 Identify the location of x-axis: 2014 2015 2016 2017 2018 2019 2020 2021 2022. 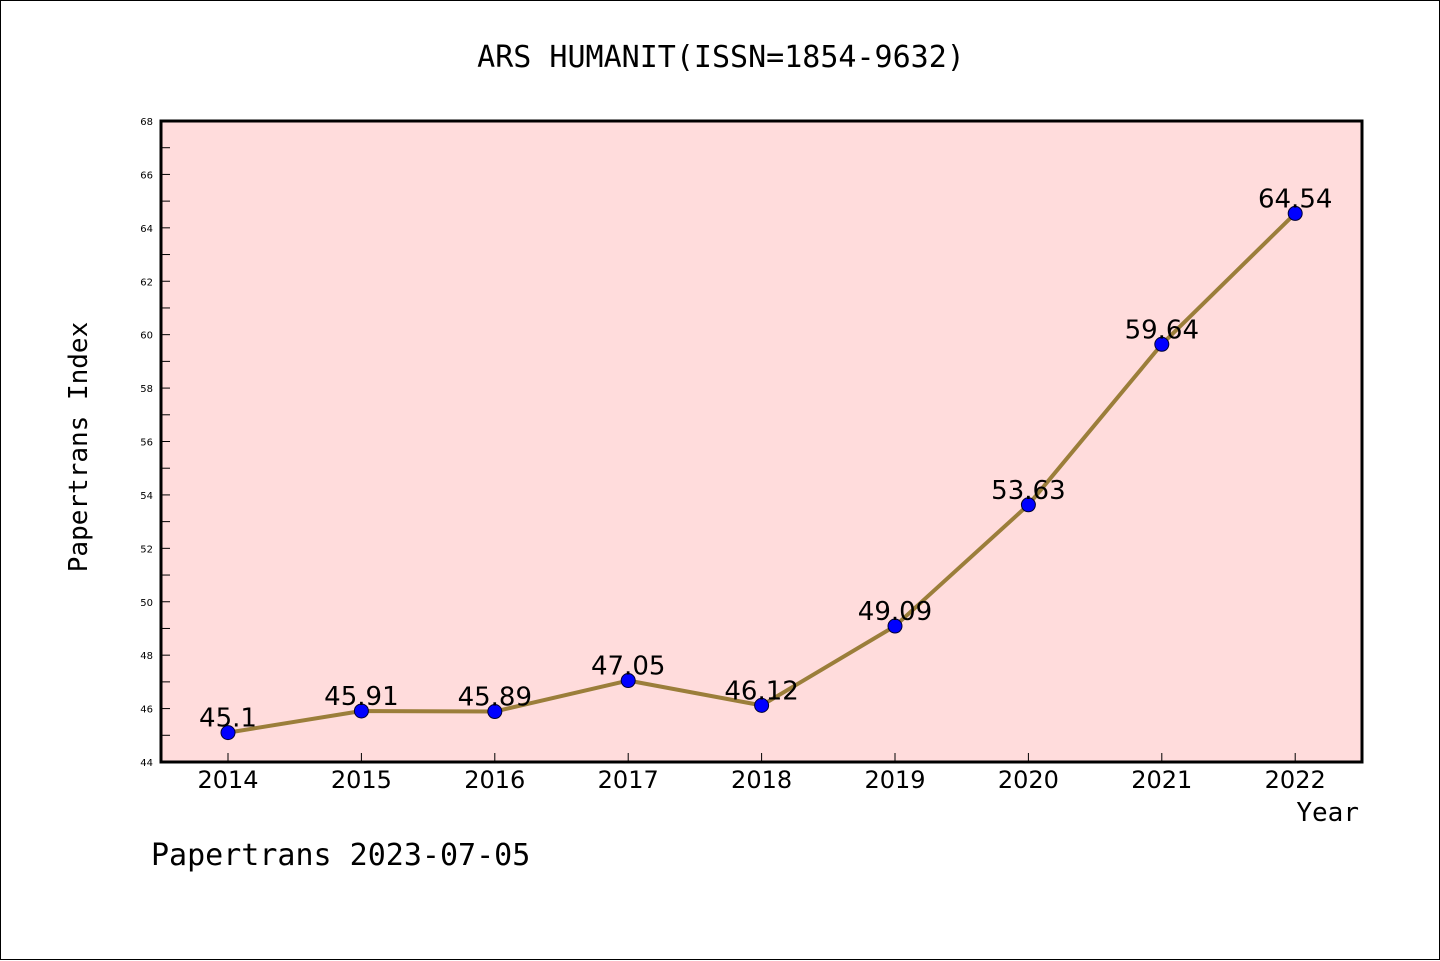
(761, 773).